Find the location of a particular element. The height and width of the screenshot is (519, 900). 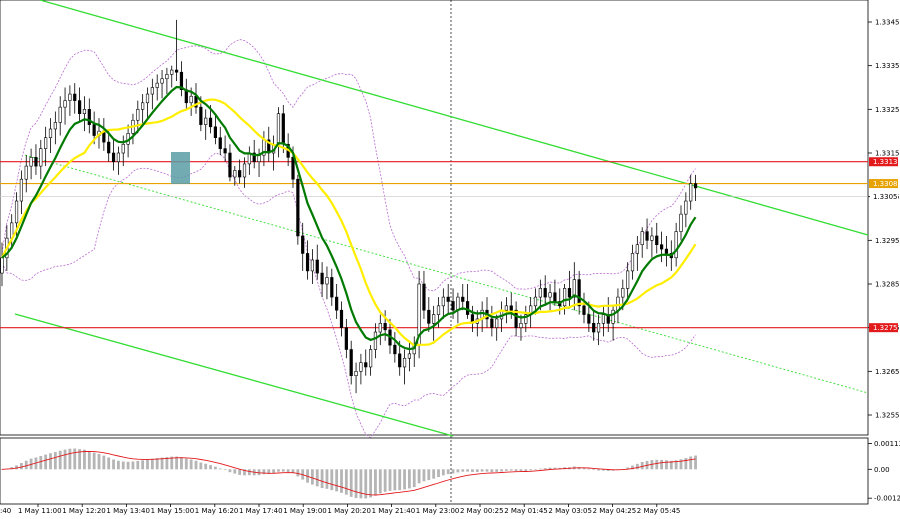

macd-tick-label: 0.00 is located at coordinates (882, 470).